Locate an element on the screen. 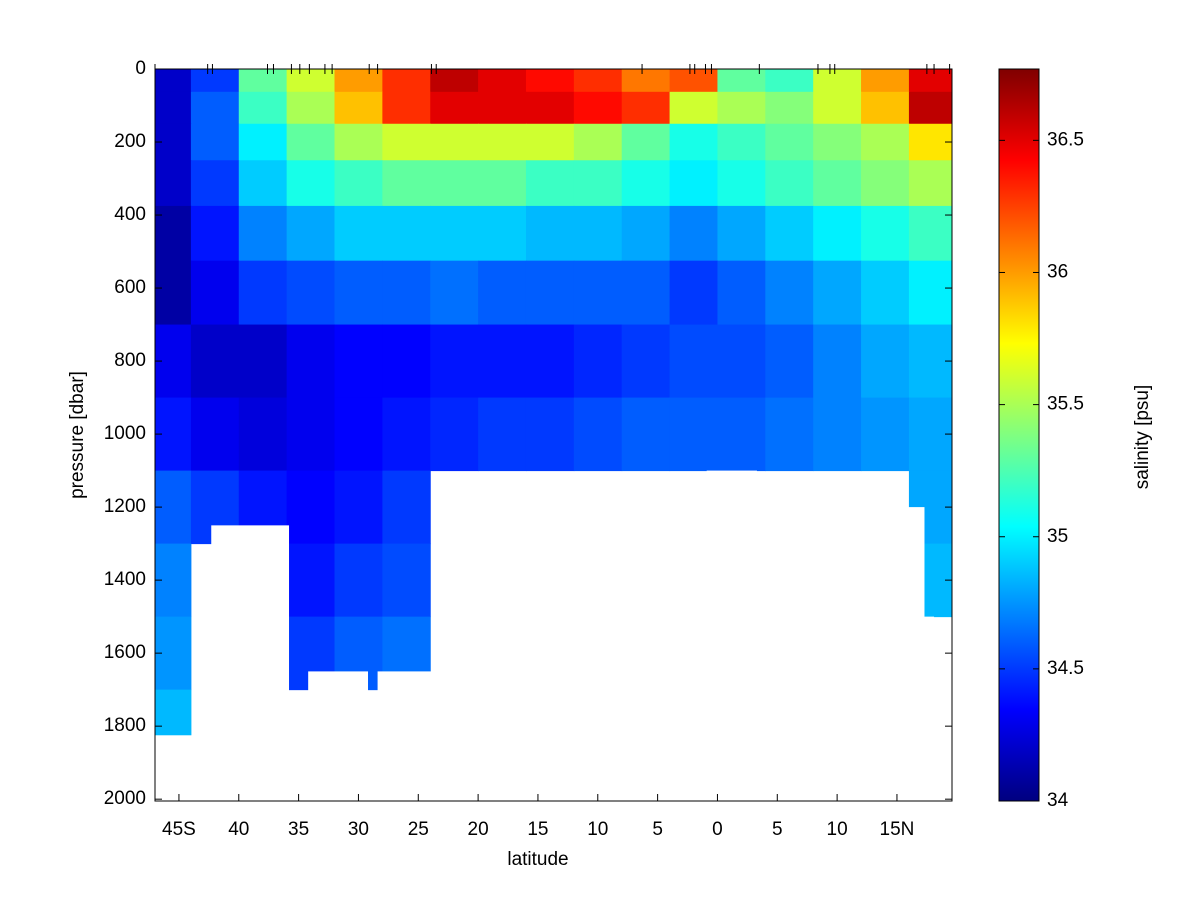  x-tick-label: 30 is located at coordinates (358, 829).